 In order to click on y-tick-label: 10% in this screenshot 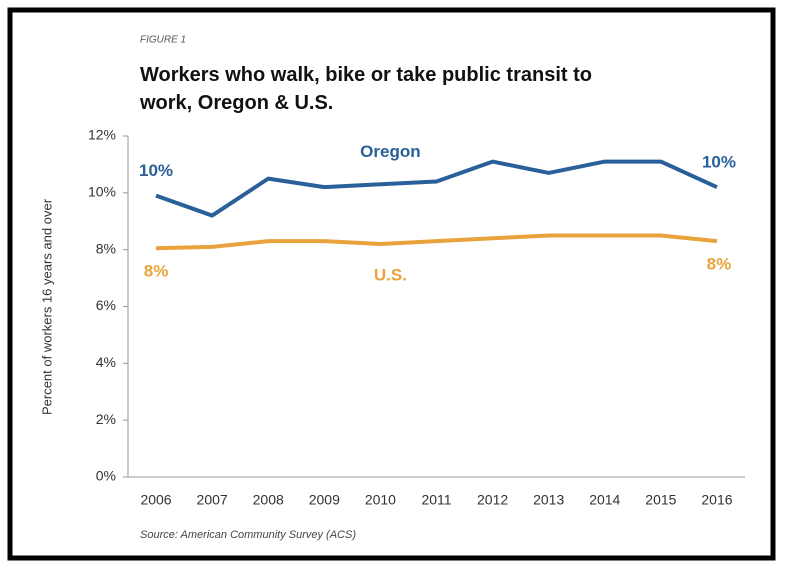, I will do `click(102, 192)`.